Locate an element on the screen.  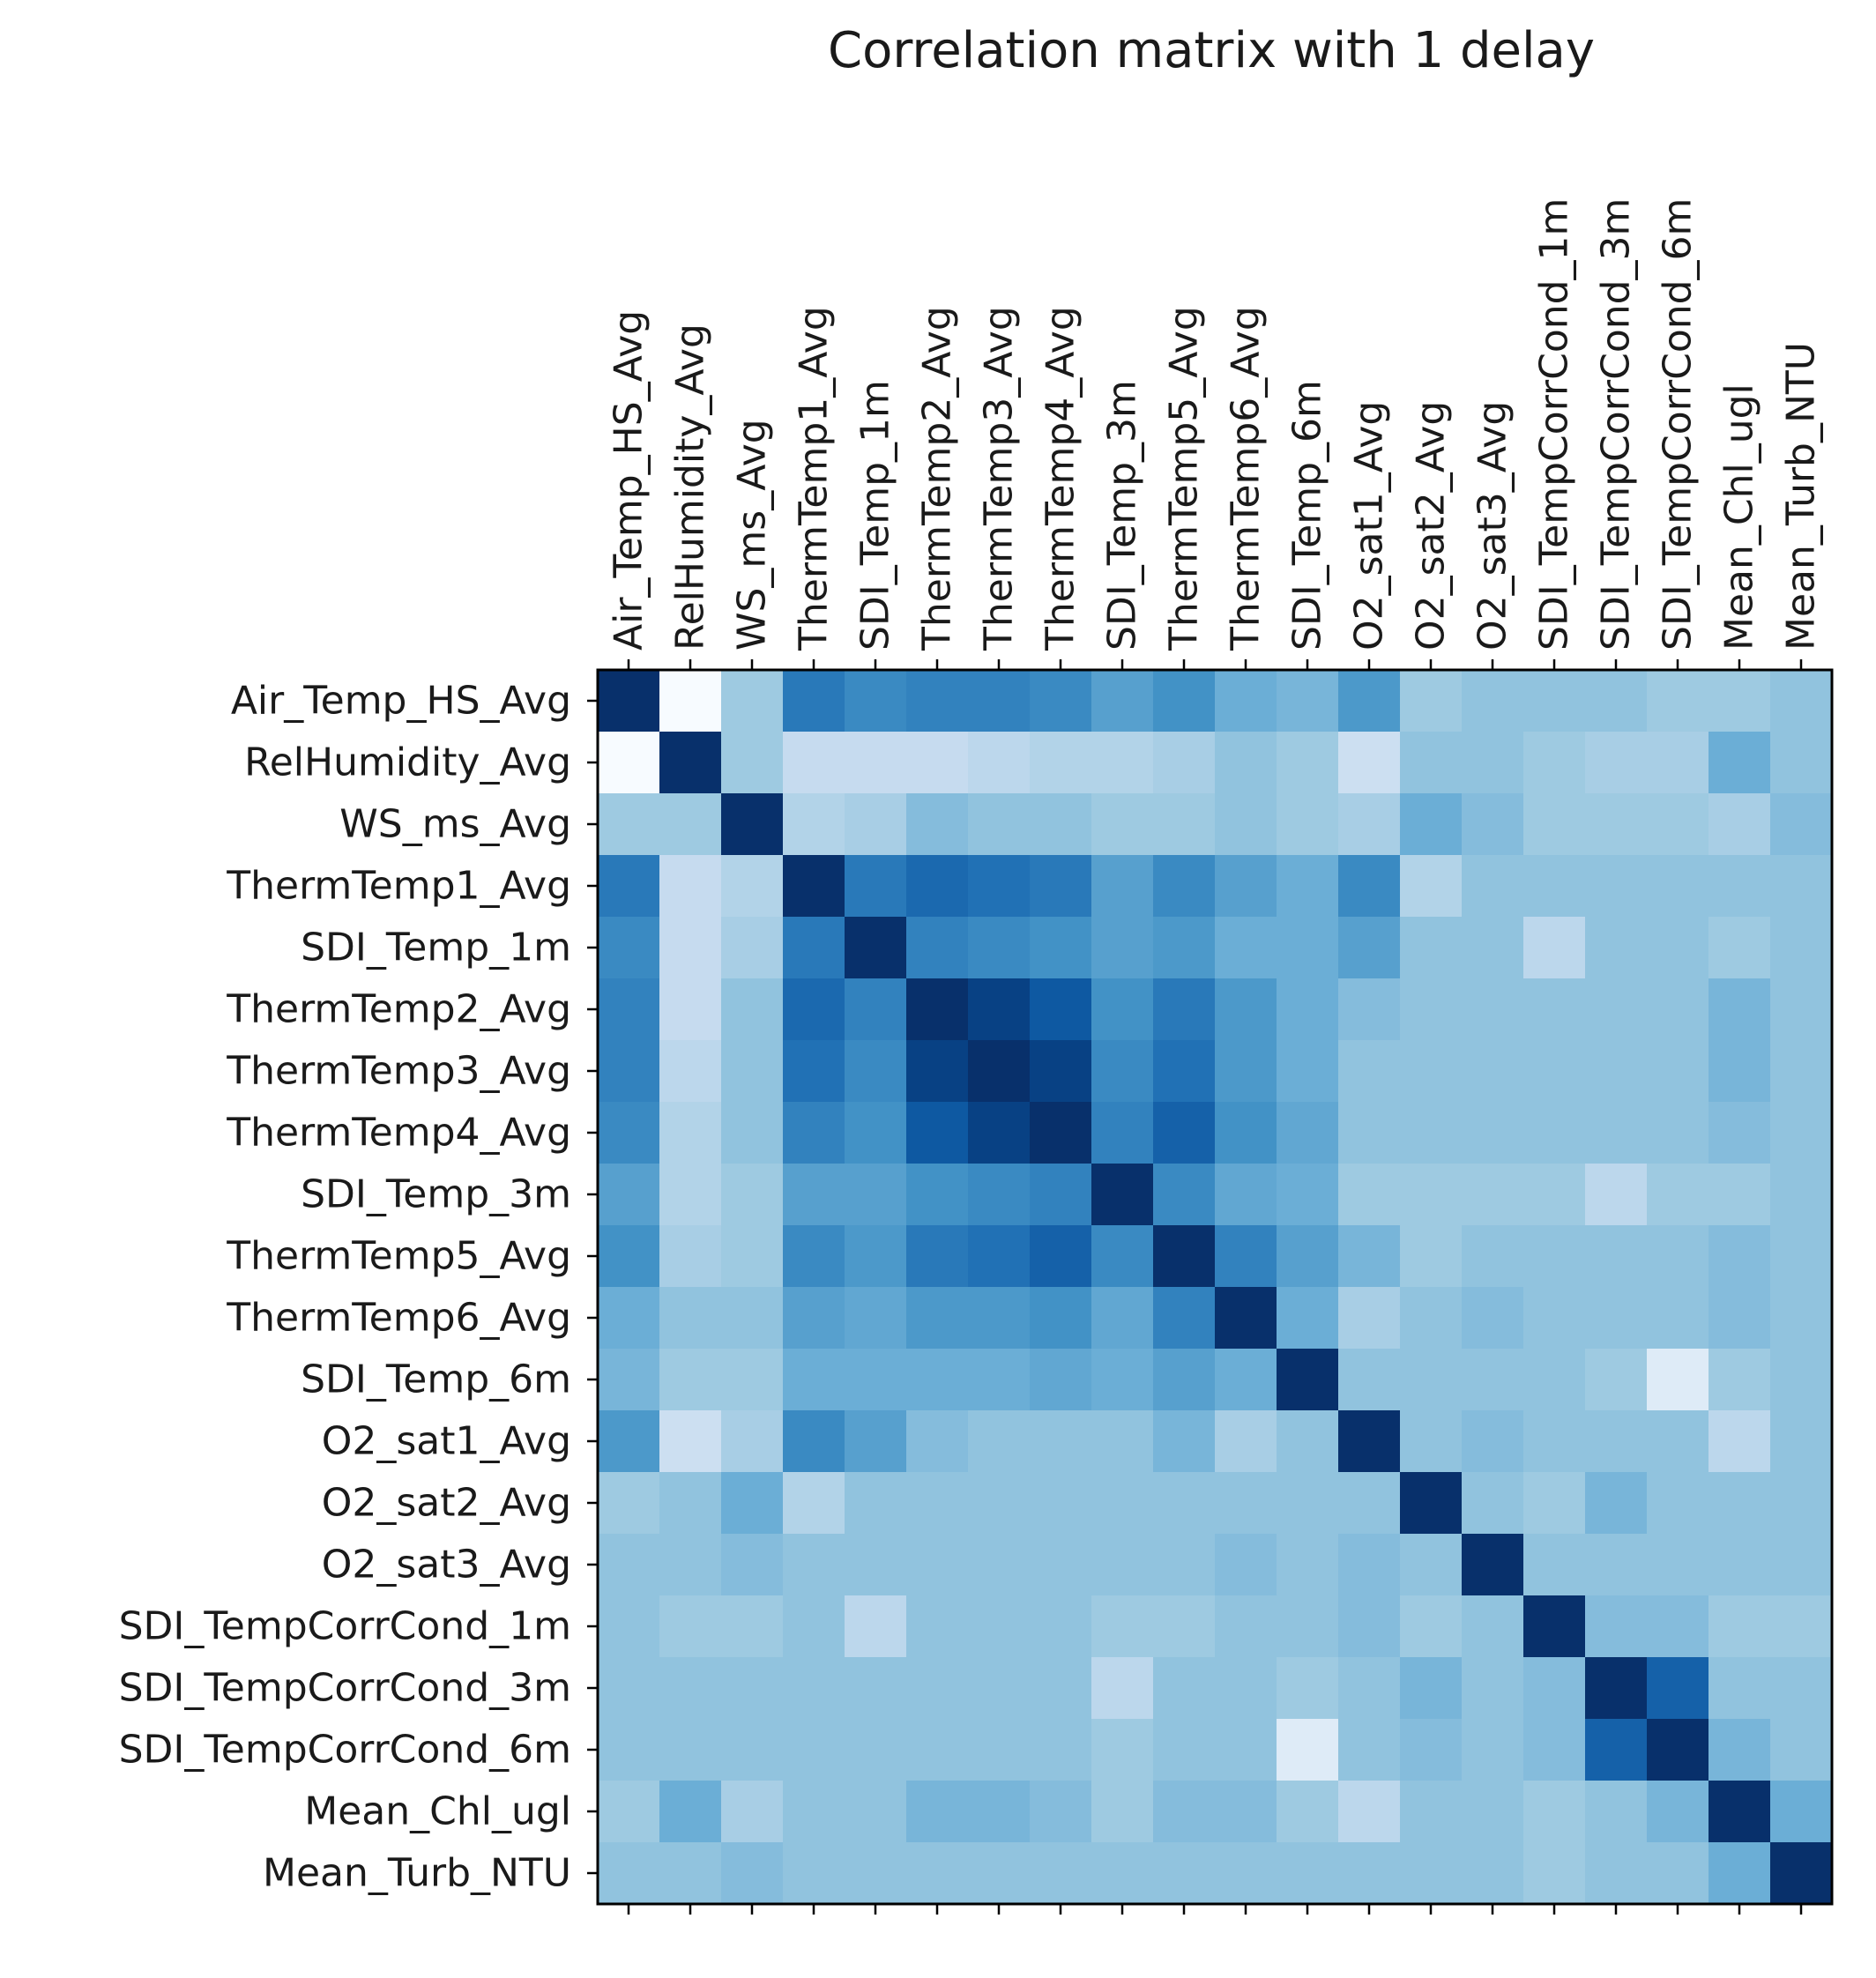
y-tick-label: SDI_TempCorrCond_3m is located at coordinates (345, 1688).